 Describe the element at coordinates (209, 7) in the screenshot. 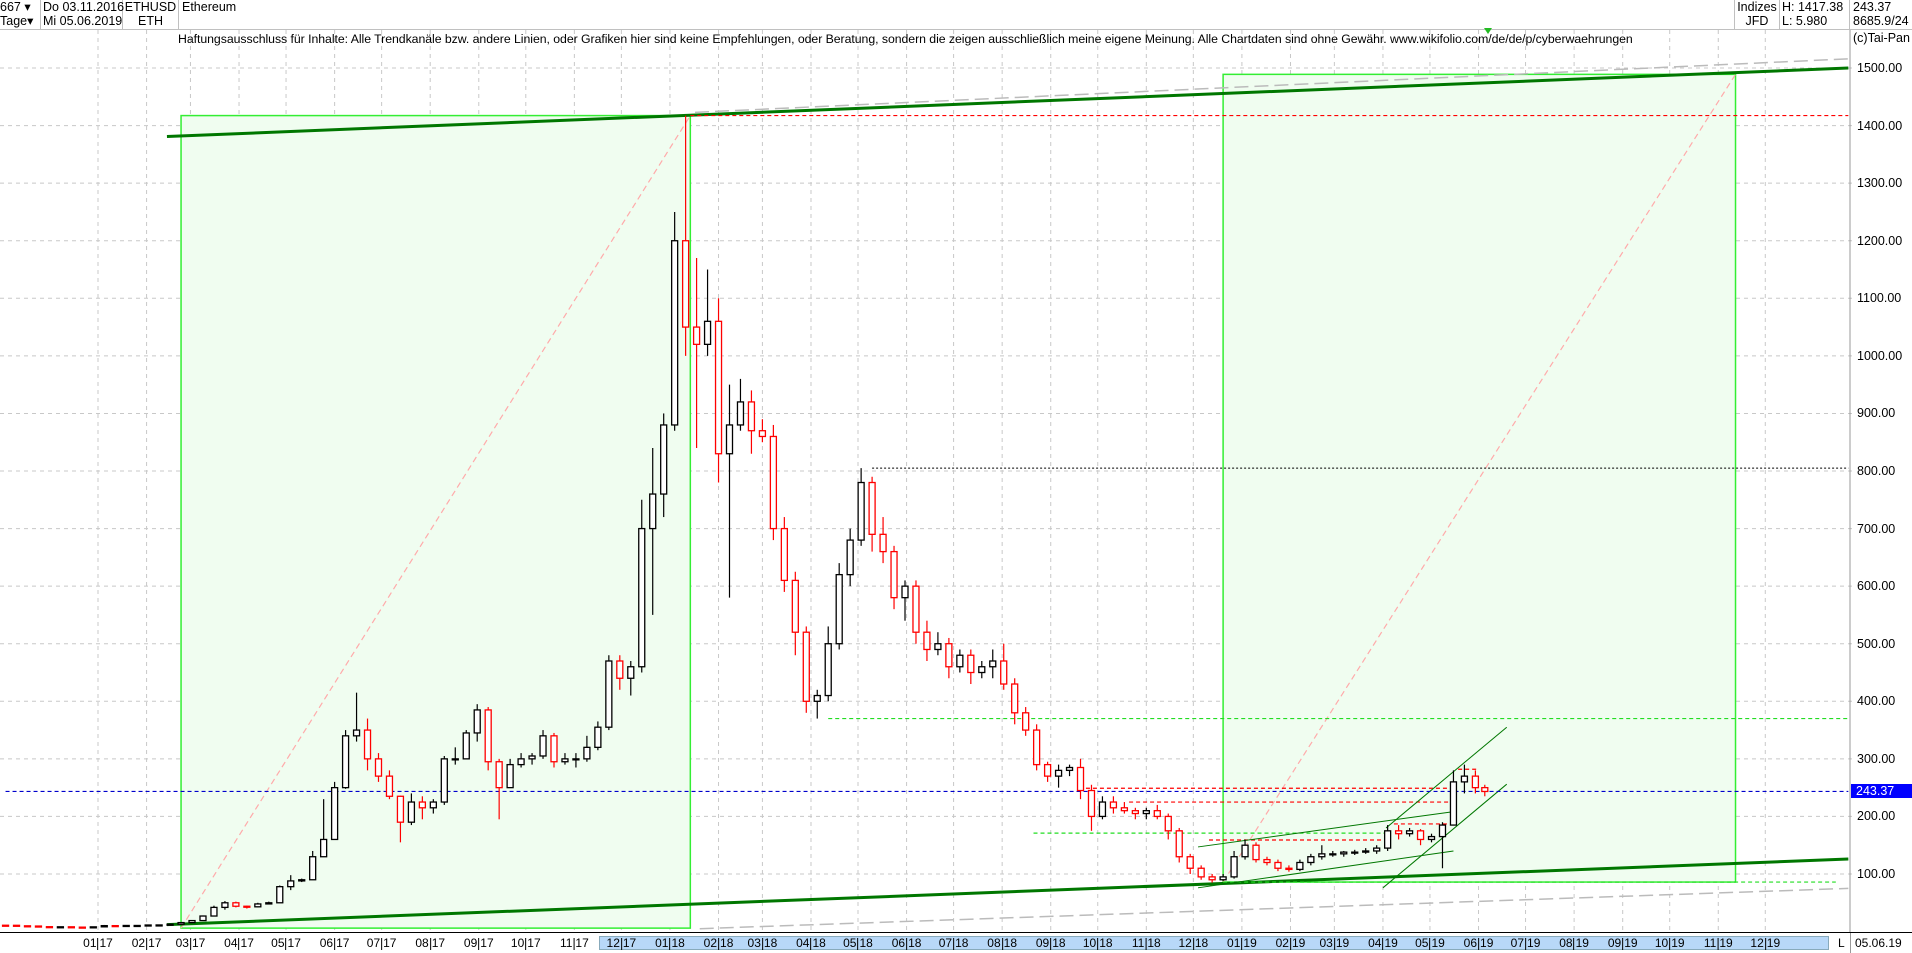

I see `instrument-name: Ethereum` at that location.